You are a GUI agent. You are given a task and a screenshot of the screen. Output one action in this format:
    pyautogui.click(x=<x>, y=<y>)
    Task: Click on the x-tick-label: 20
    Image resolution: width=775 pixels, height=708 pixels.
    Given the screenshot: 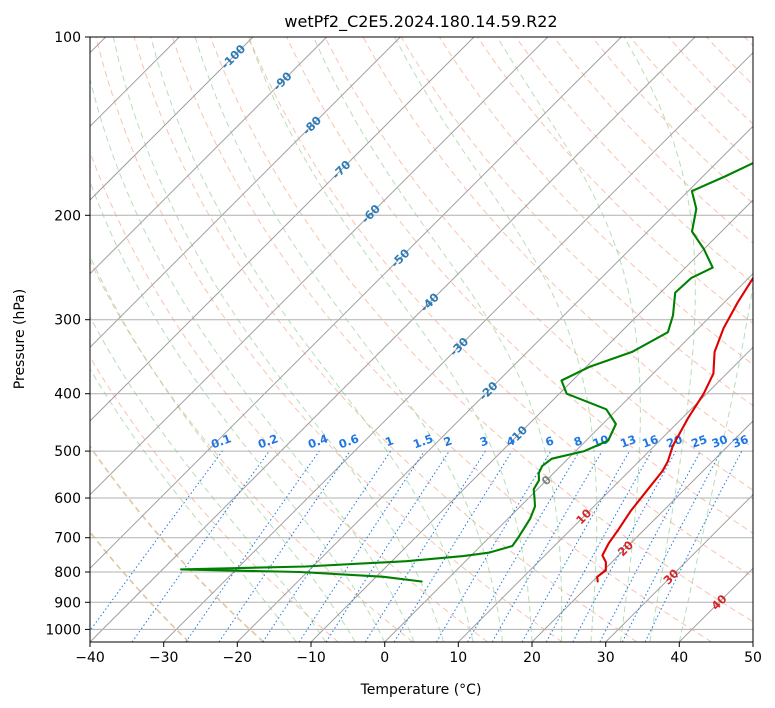 What is the action you would take?
    pyautogui.click(x=532, y=658)
    